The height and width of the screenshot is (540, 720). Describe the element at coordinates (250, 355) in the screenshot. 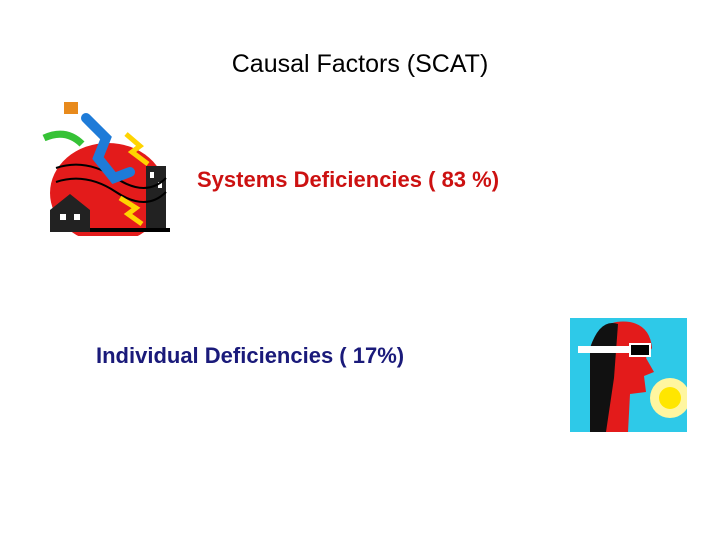

I see `individual-item: Individual Deficiencies ( 17%)` at that location.